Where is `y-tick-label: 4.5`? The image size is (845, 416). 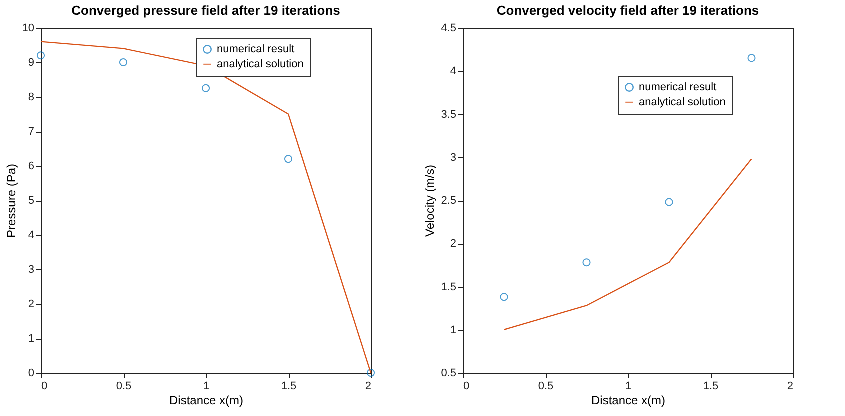 y-tick-label: 4.5 is located at coordinates (448, 28).